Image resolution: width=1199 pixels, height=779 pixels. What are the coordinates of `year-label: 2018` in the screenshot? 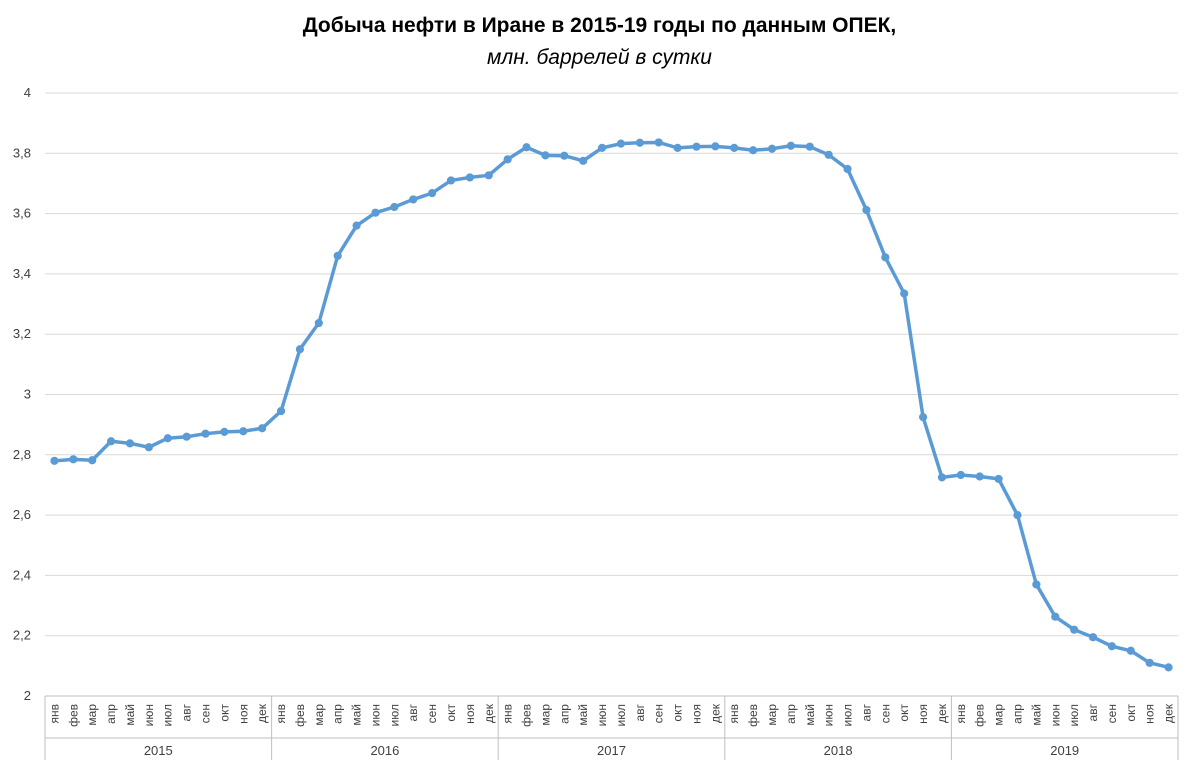 It's located at (838, 750).